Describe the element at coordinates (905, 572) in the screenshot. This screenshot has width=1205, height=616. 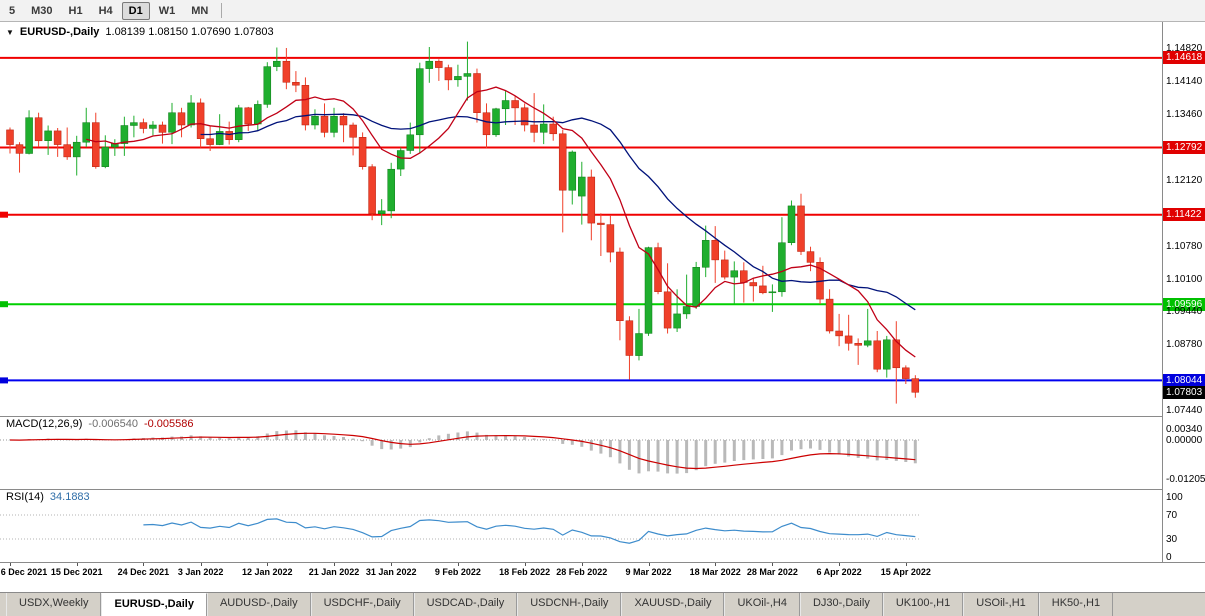
I see `time-axis-label-15-apr-2022: 15 Apr 2022` at that location.